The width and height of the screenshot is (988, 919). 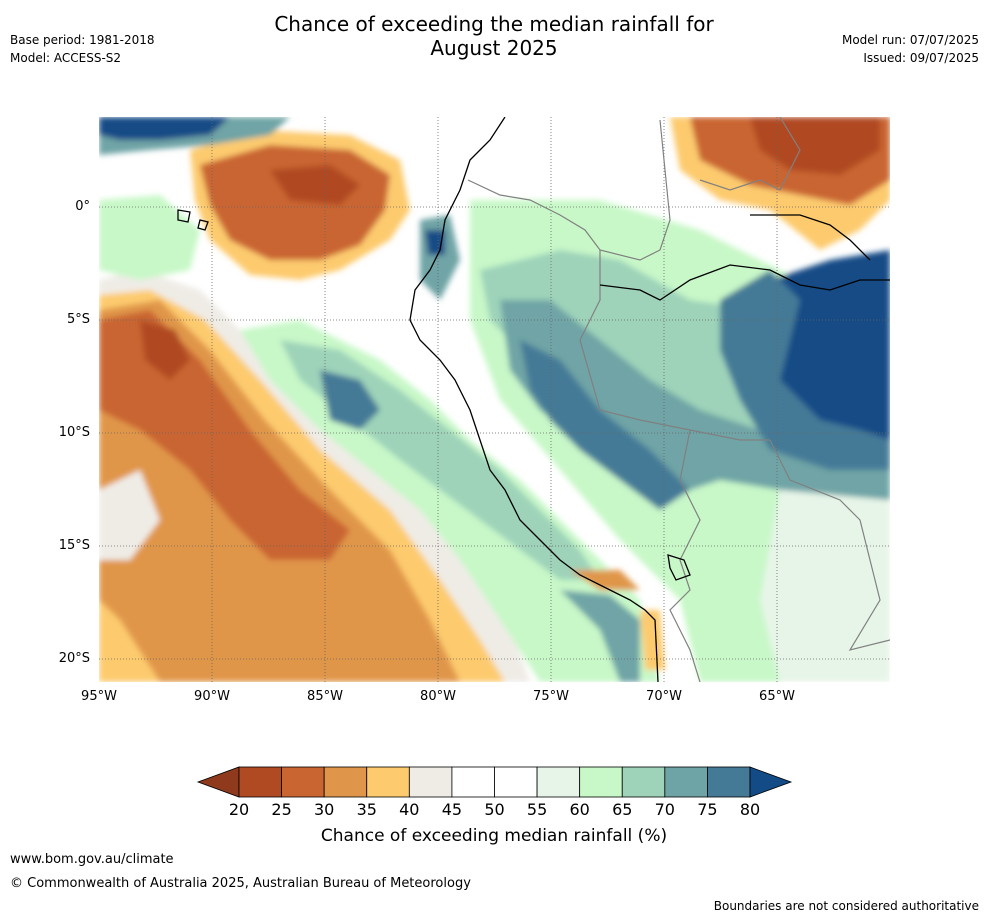 What do you see at coordinates (324, 809) in the screenshot?
I see `colorbar-tick-30: 30` at bounding box center [324, 809].